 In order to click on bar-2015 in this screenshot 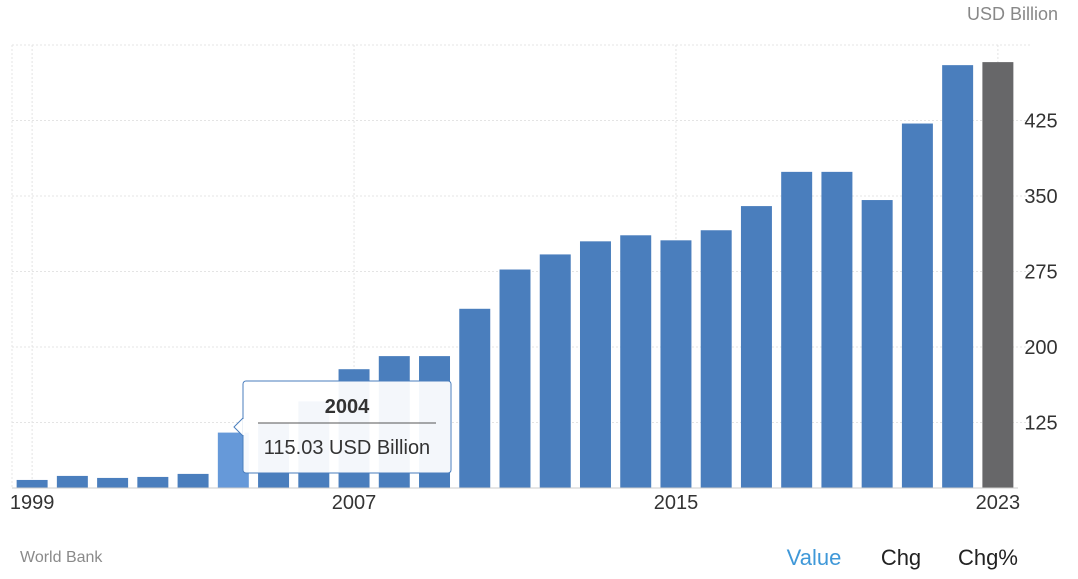, I will do `click(676, 364)`.